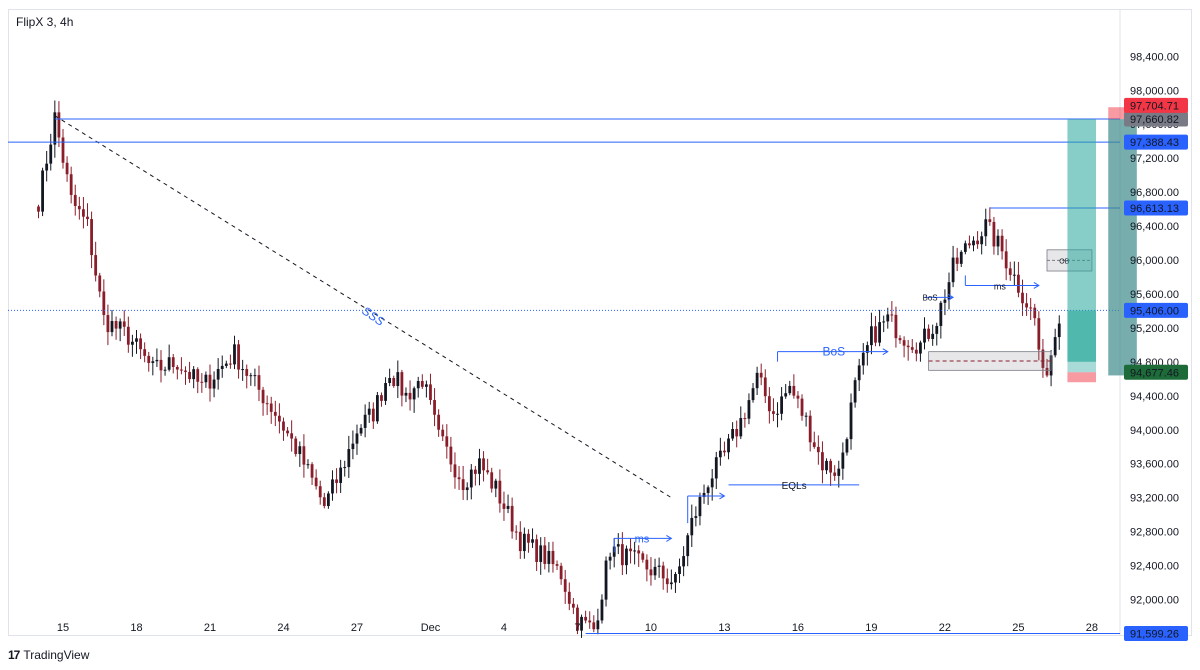 The height and width of the screenshot is (670, 1200). I want to click on time-tick-label: 28, so click(1092, 628).